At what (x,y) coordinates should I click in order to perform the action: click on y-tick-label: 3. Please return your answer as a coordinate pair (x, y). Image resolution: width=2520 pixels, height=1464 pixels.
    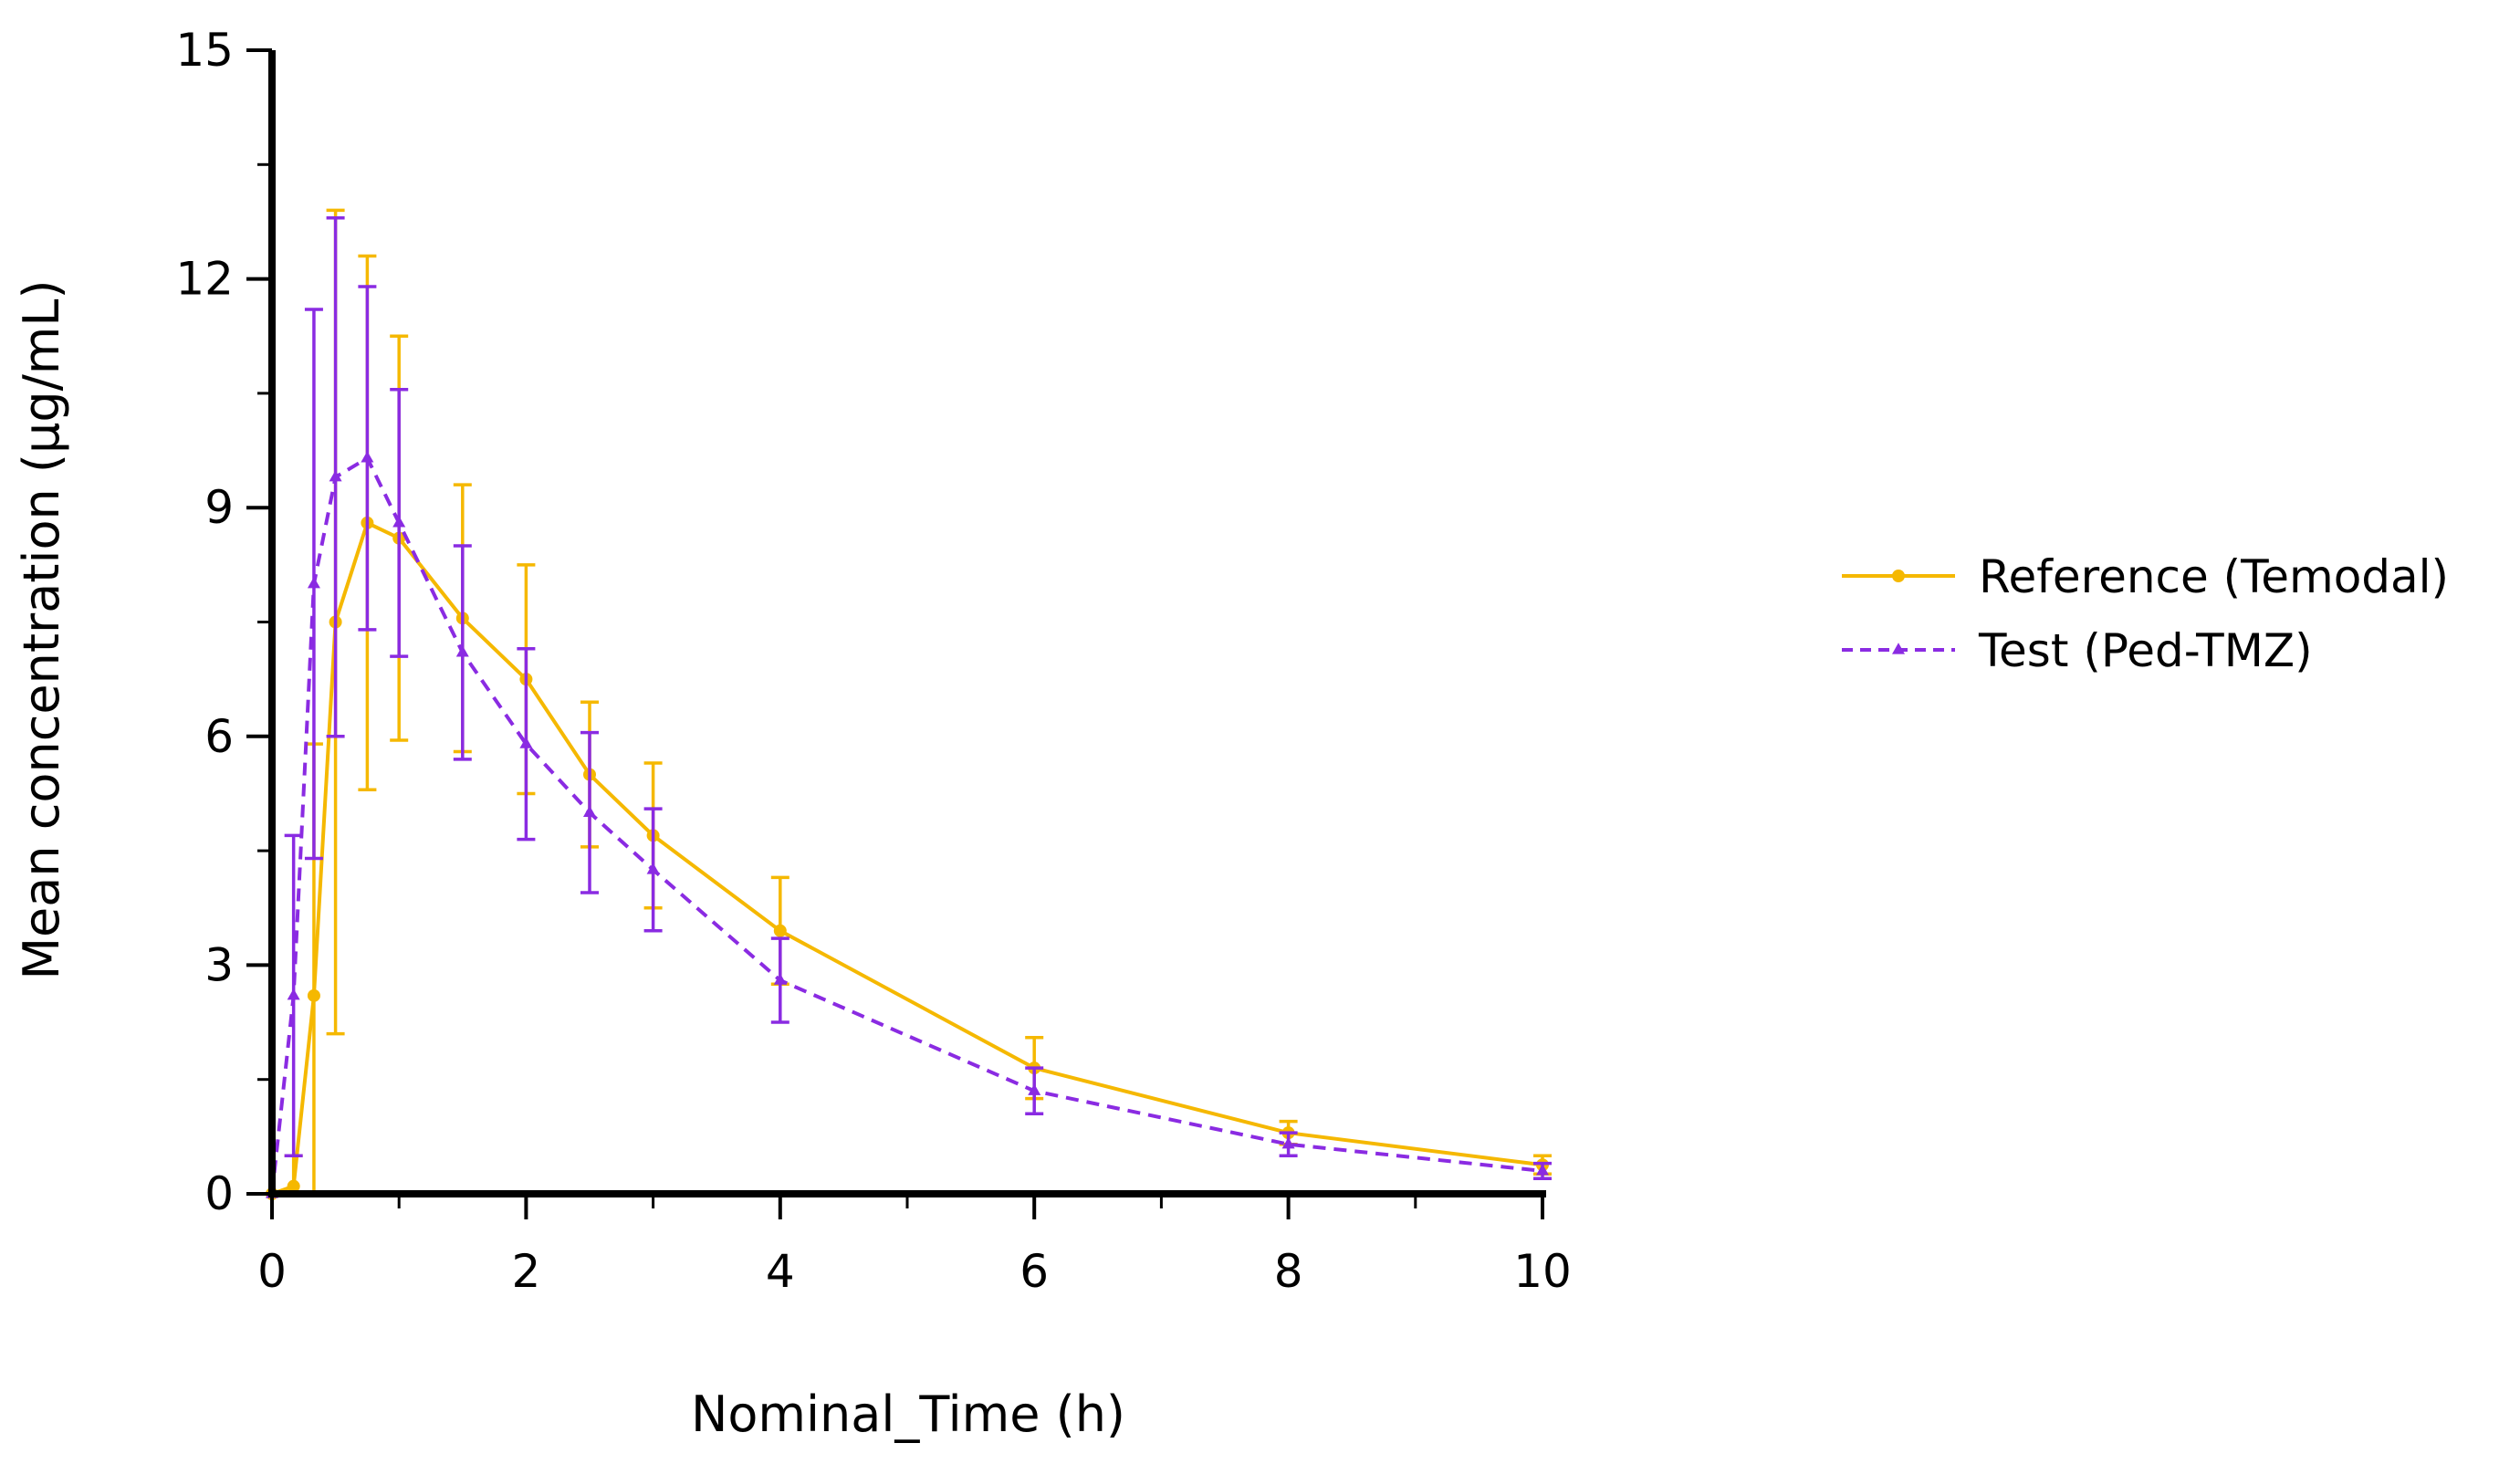
    Looking at the image, I should click on (219, 964).